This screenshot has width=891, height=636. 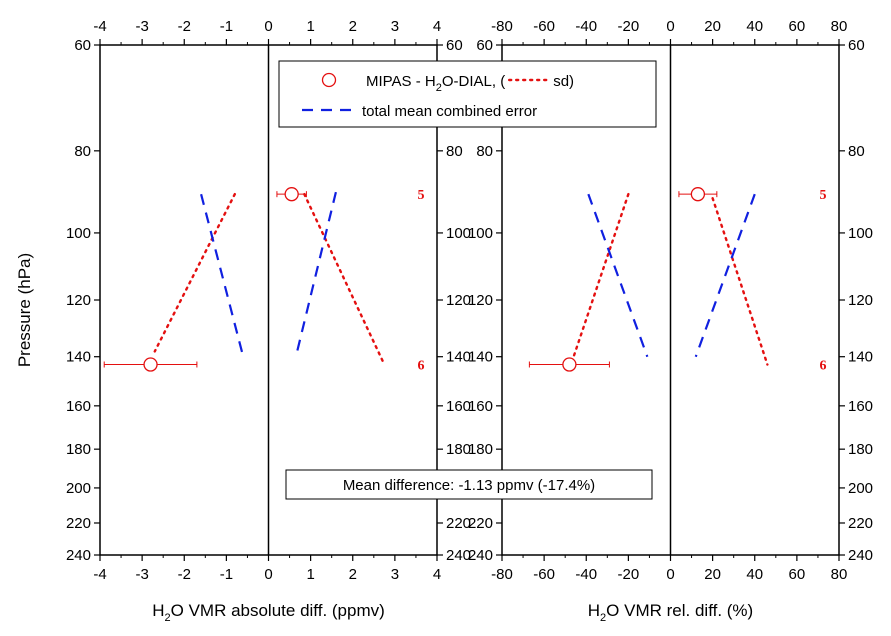 What do you see at coordinates (437, 26) in the screenshot?
I see `x-tick-label-top: 4` at bounding box center [437, 26].